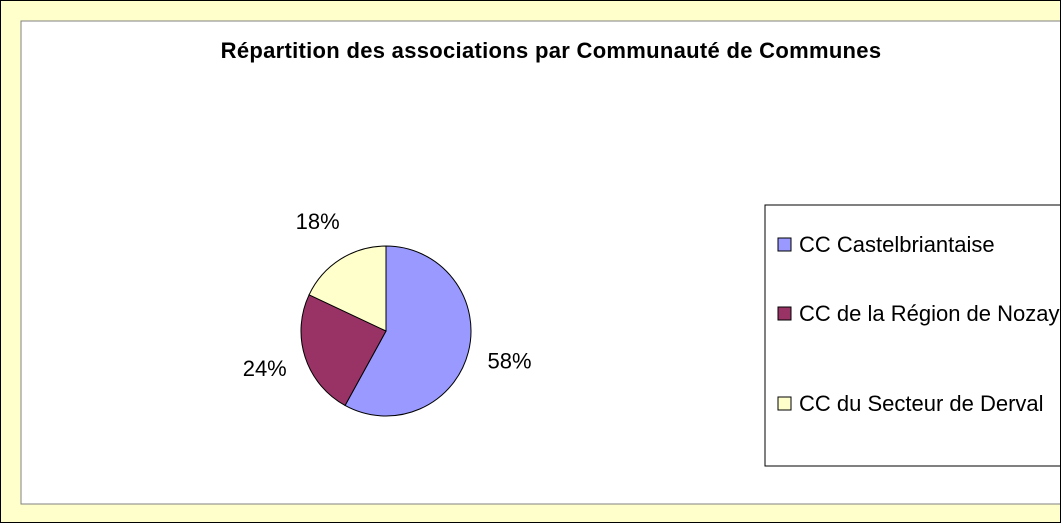 The width and height of the screenshot is (1061, 523). I want to click on legend-label: CC Castelbriantaise, so click(897, 244).